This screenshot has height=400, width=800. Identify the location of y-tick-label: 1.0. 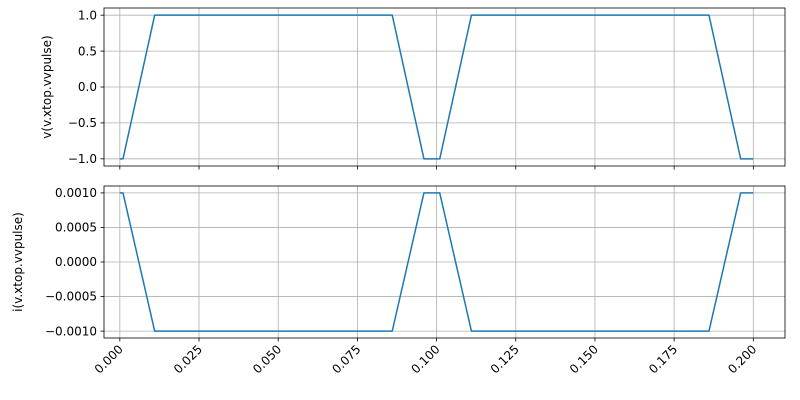
(87, 15).